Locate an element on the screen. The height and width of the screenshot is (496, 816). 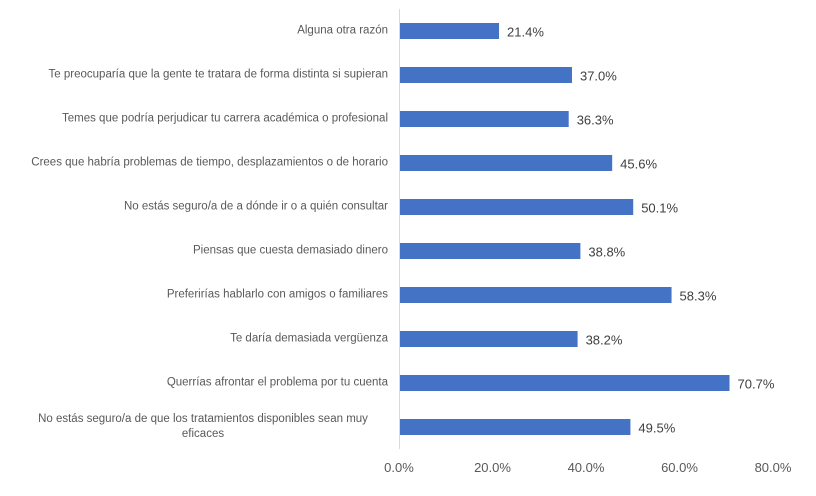
data-label: 37.0% is located at coordinates (598, 76).